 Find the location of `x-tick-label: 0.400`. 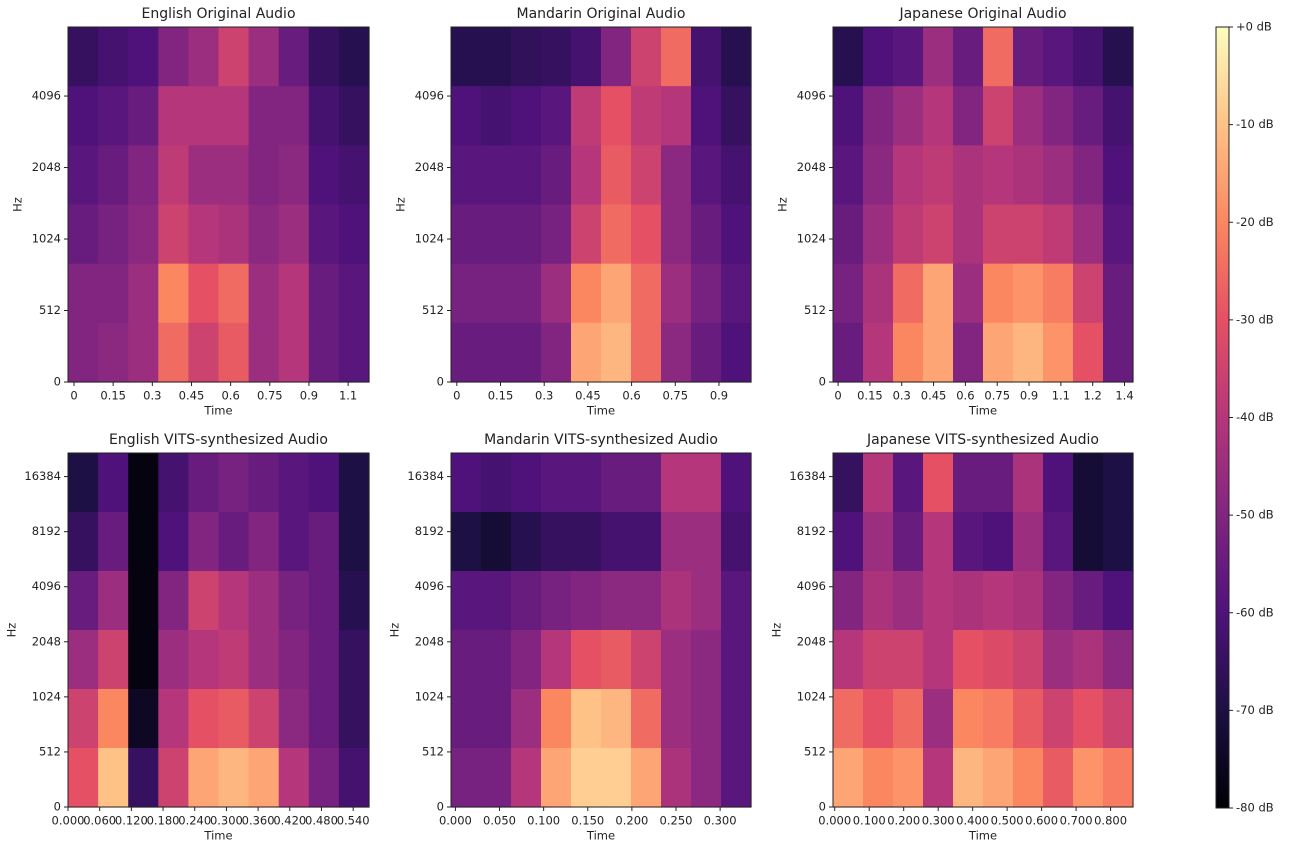

x-tick-label: 0.400 is located at coordinates (972, 821).